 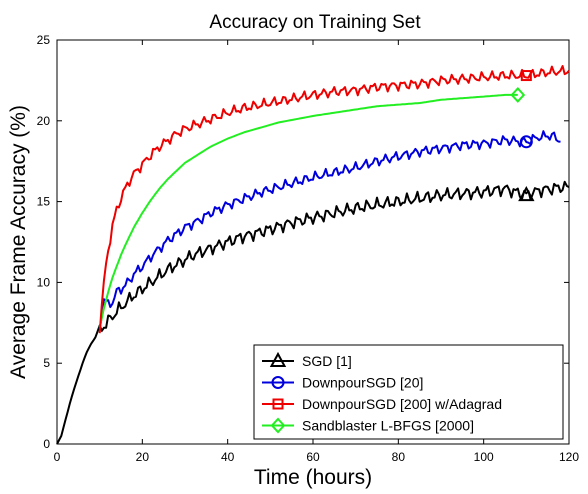 What do you see at coordinates (402, 404) in the screenshot?
I see `legend-label: DownpourSGD [200] w/Adagrad` at bounding box center [402, 404].